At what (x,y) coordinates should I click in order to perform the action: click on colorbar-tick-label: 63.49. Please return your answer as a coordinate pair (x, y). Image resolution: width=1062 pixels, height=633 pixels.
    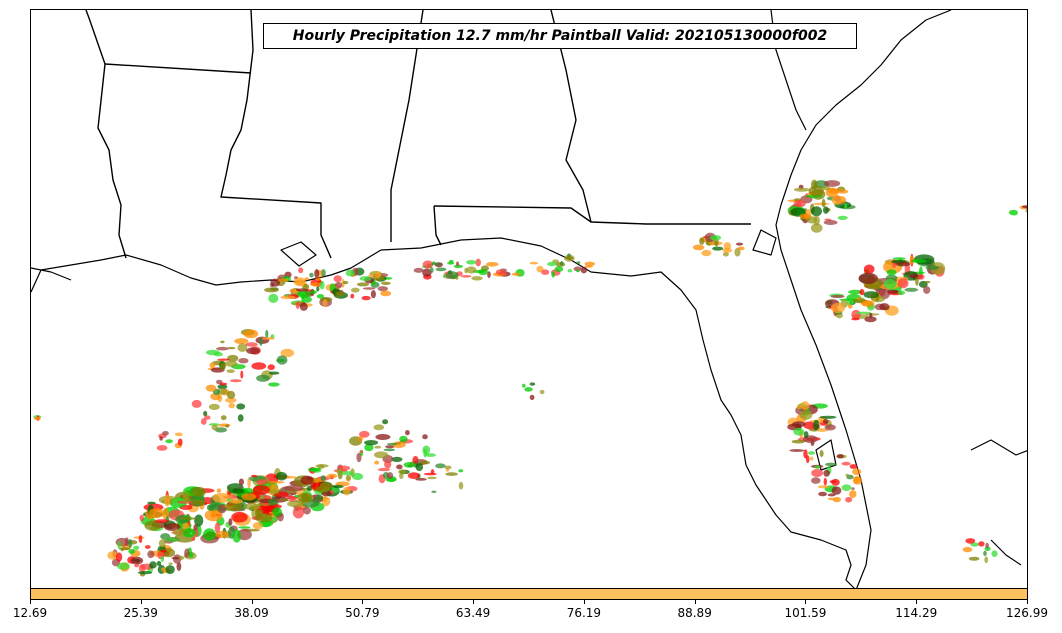
    Looking at the image, I should click on (473, 613).